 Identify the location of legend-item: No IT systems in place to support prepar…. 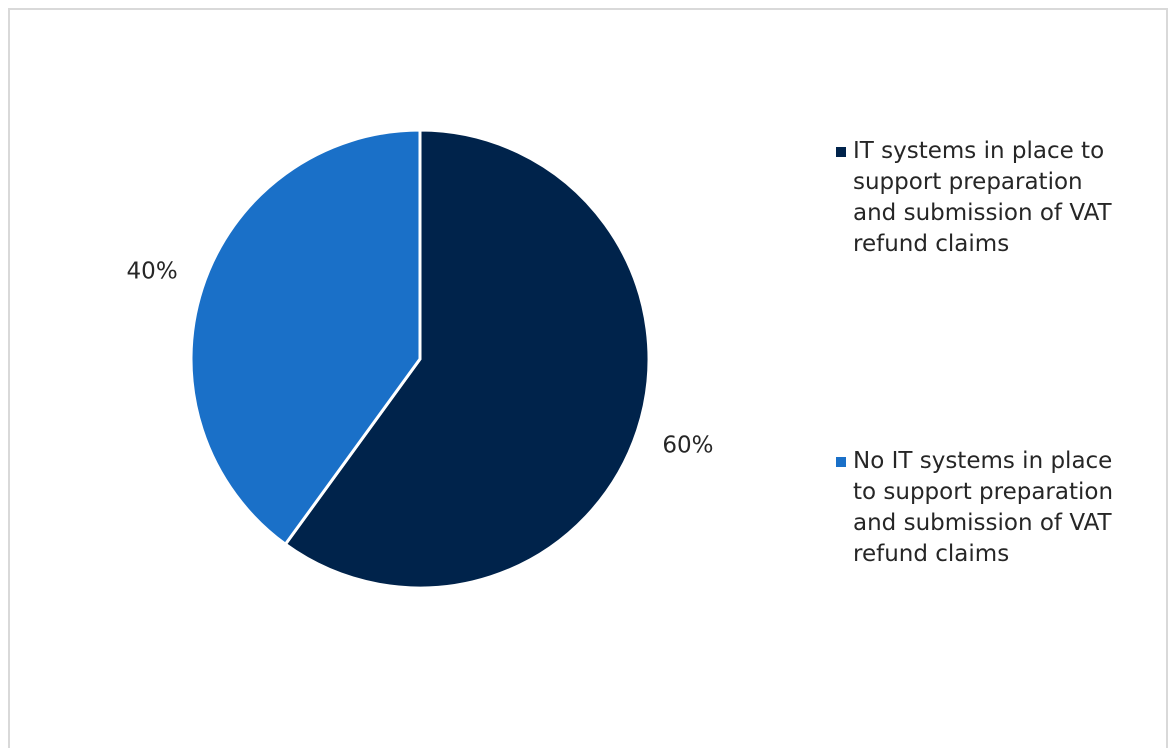
(986, 508).